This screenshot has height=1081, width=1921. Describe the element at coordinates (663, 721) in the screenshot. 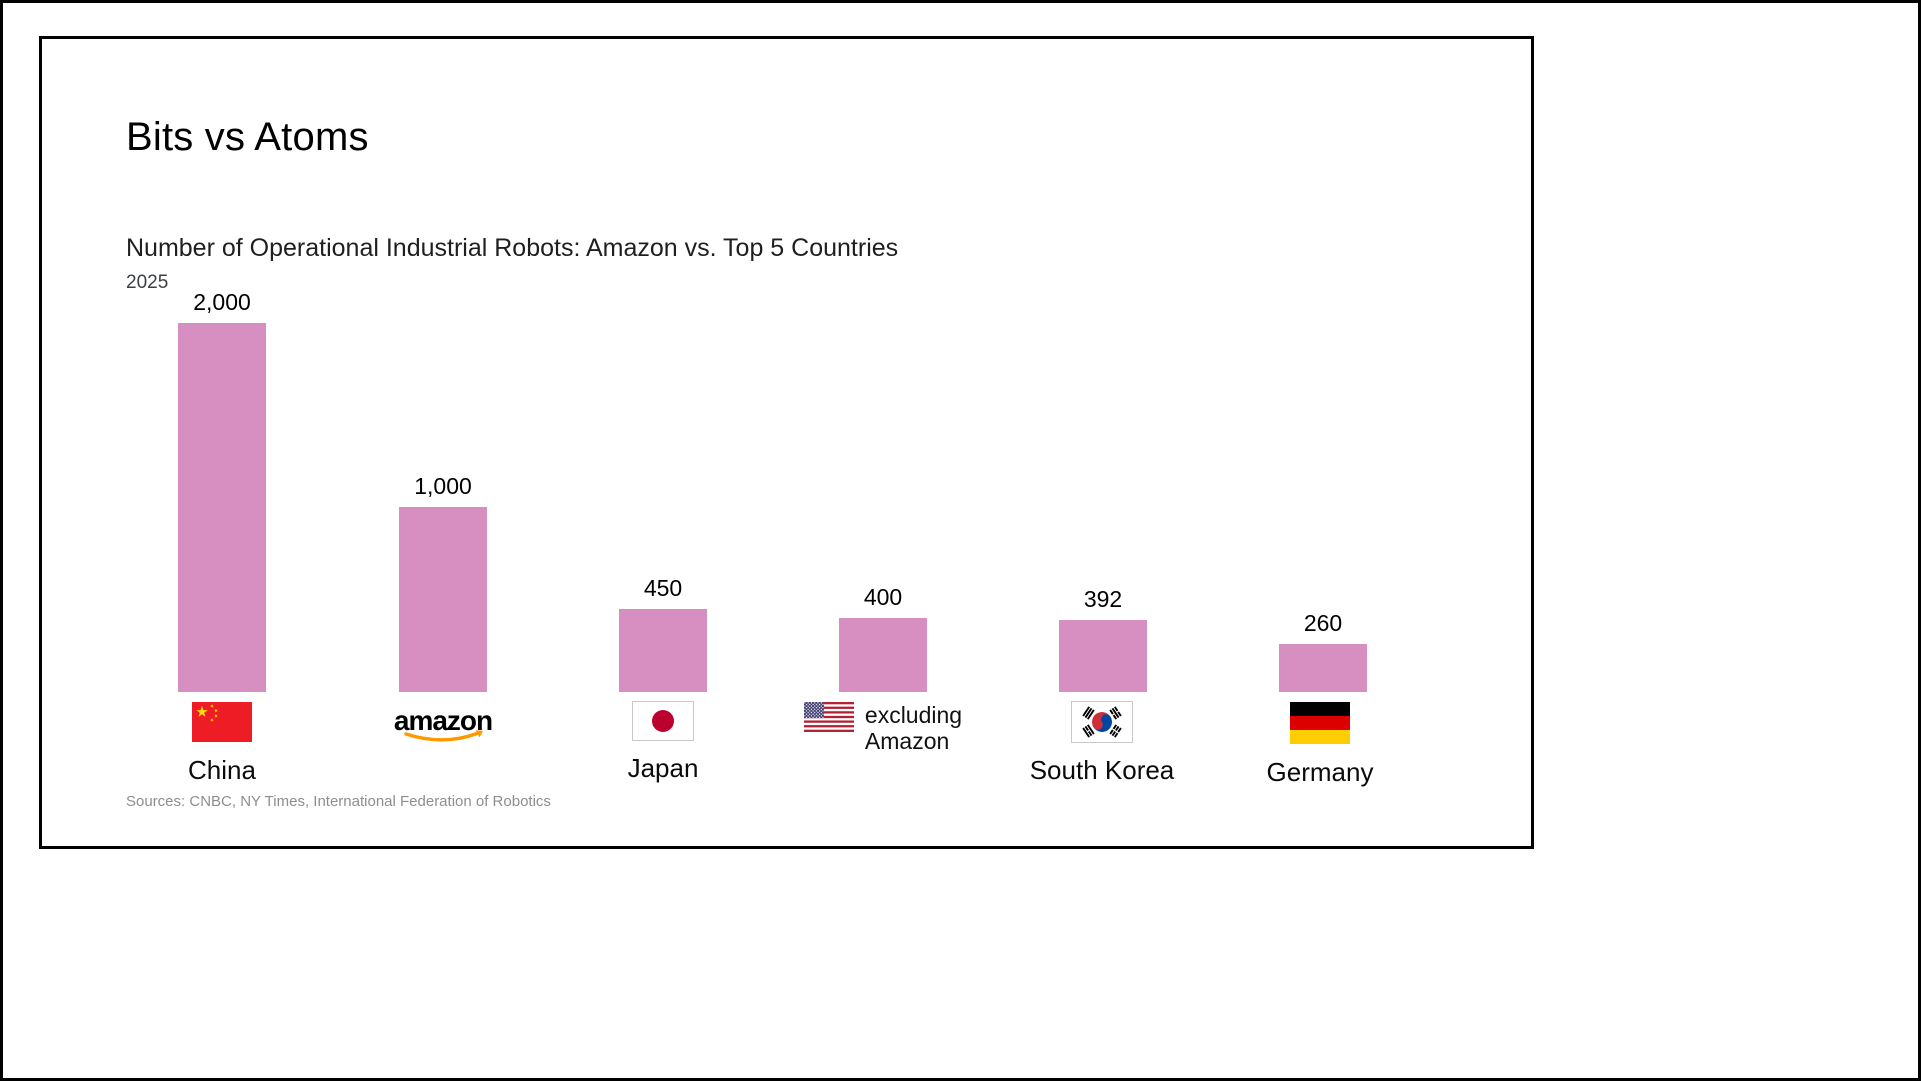

I see `japan-flag-icon` at that location.